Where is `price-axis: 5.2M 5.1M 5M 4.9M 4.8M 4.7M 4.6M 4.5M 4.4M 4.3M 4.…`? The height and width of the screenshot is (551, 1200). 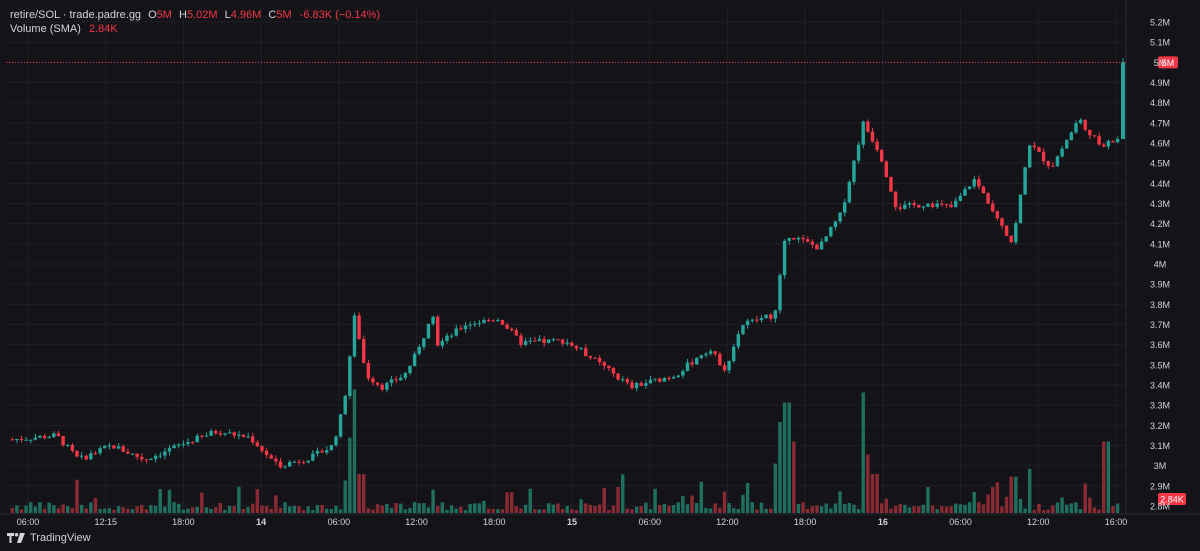 price-axis: 5.2M 5.1M 5M 4.9M 4.8M 4.7M 4.6M 4.5M 4.4M 4.3M 4.… is located at coordinates (1160, 265).